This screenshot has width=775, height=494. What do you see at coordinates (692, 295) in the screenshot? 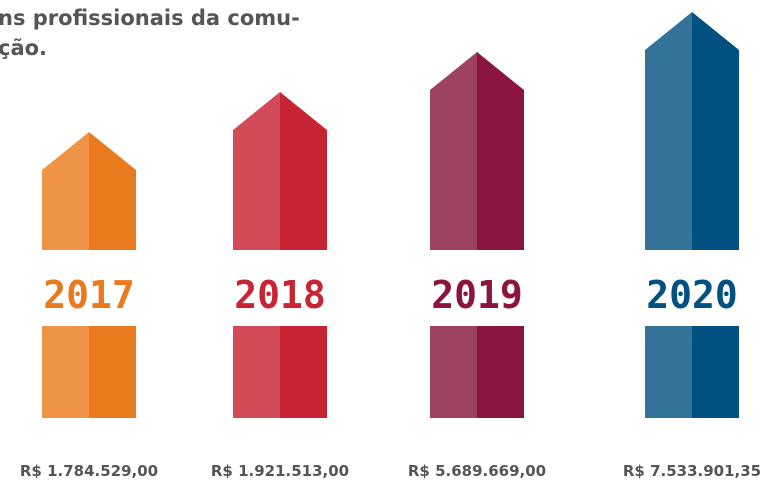
I see `year-label: 2020` at bounding box center [692, 295].